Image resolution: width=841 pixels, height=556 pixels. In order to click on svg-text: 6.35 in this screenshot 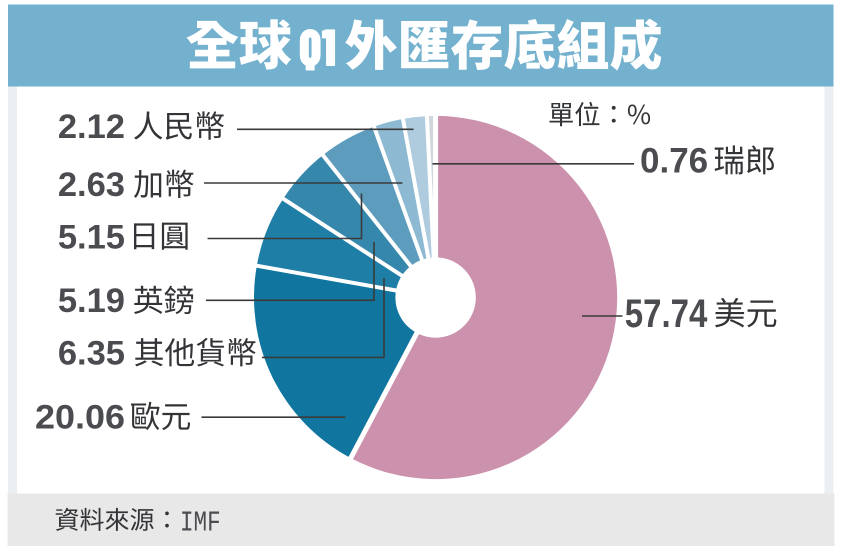, I will do `click(91, 353)`.